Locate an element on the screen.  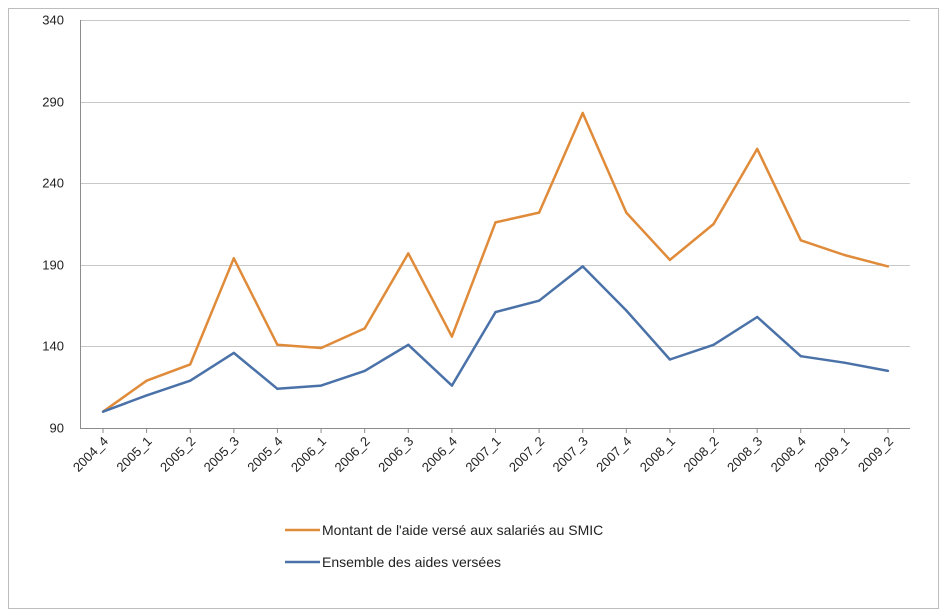
y-tick-label: 140 is located at coordinates (53, 346).